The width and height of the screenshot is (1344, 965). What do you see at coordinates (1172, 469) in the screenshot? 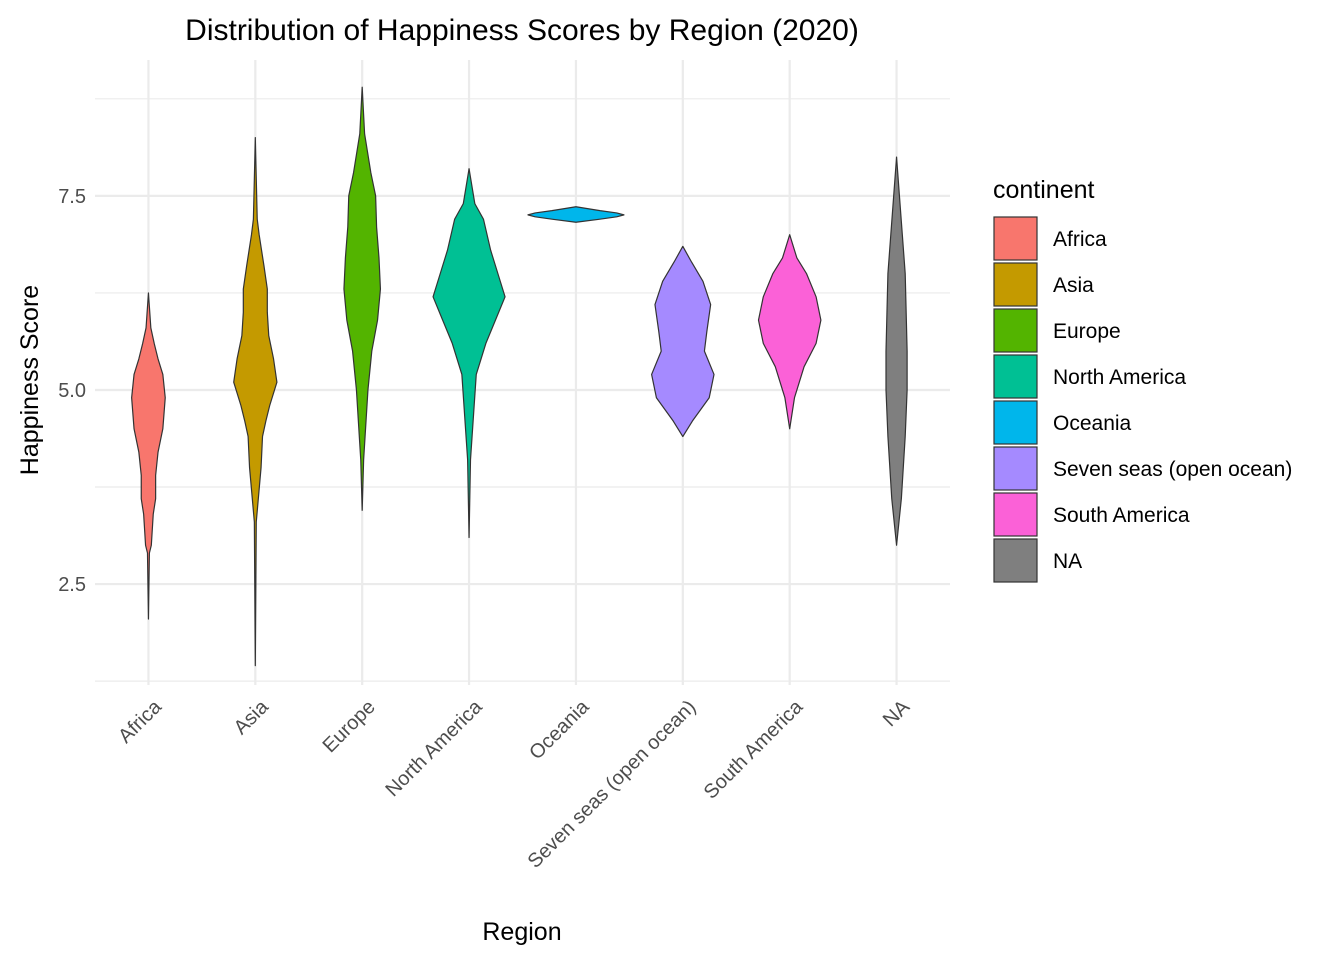
I see `legend-label-5: Seven seas (open ocean)` at bounding box center [1172, 469].